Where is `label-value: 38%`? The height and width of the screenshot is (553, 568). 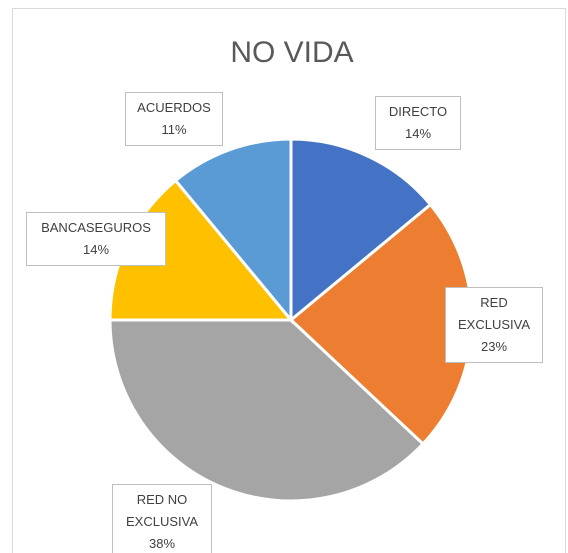 label-value: 38% is located at coordinates (162, 543).